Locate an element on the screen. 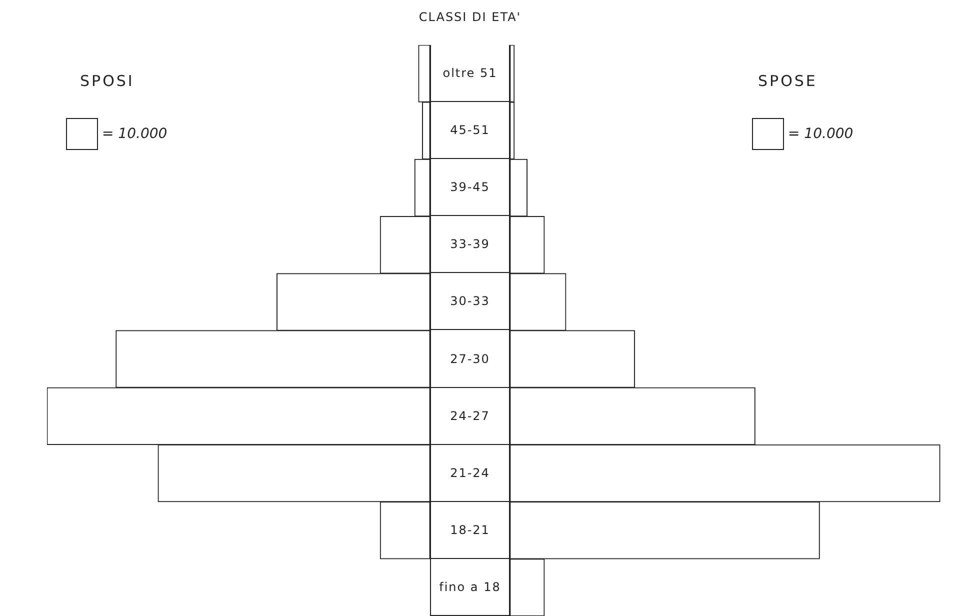 The image size is (959, 616). y-axis-title: CLASSI DI ETA' is located at coordinates (470, 17).